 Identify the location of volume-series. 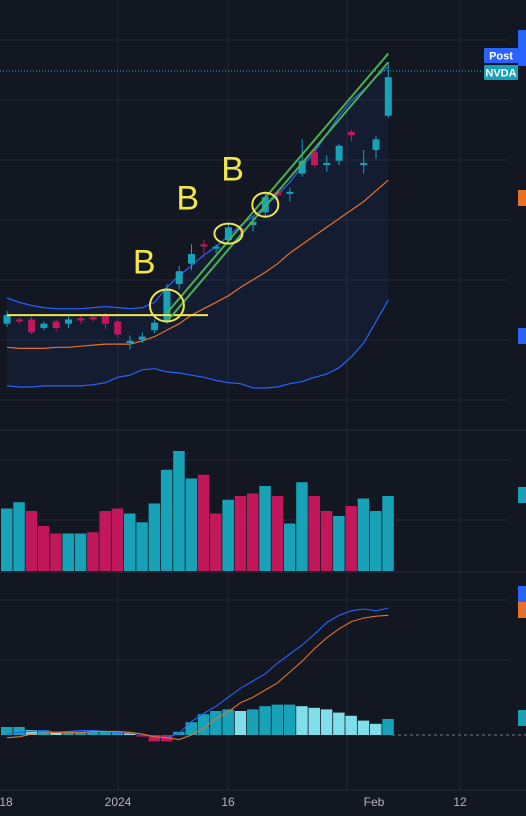
(197, 511).